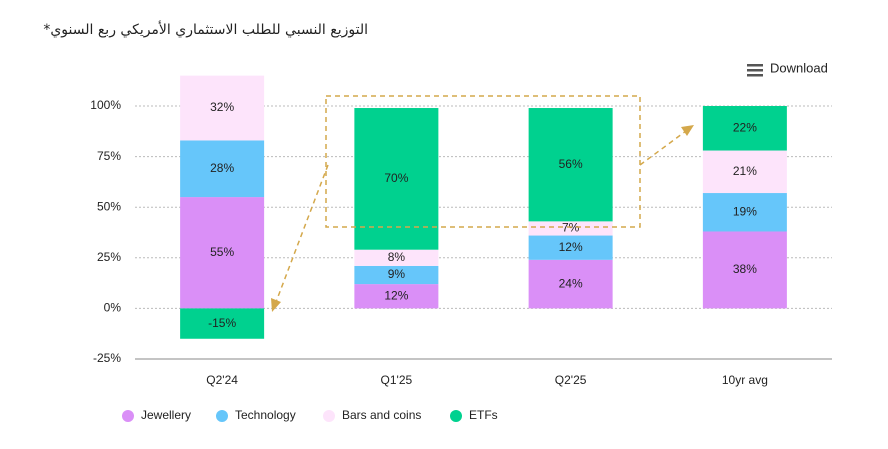  I want to click on data-label: 55%, so click(222, 252).